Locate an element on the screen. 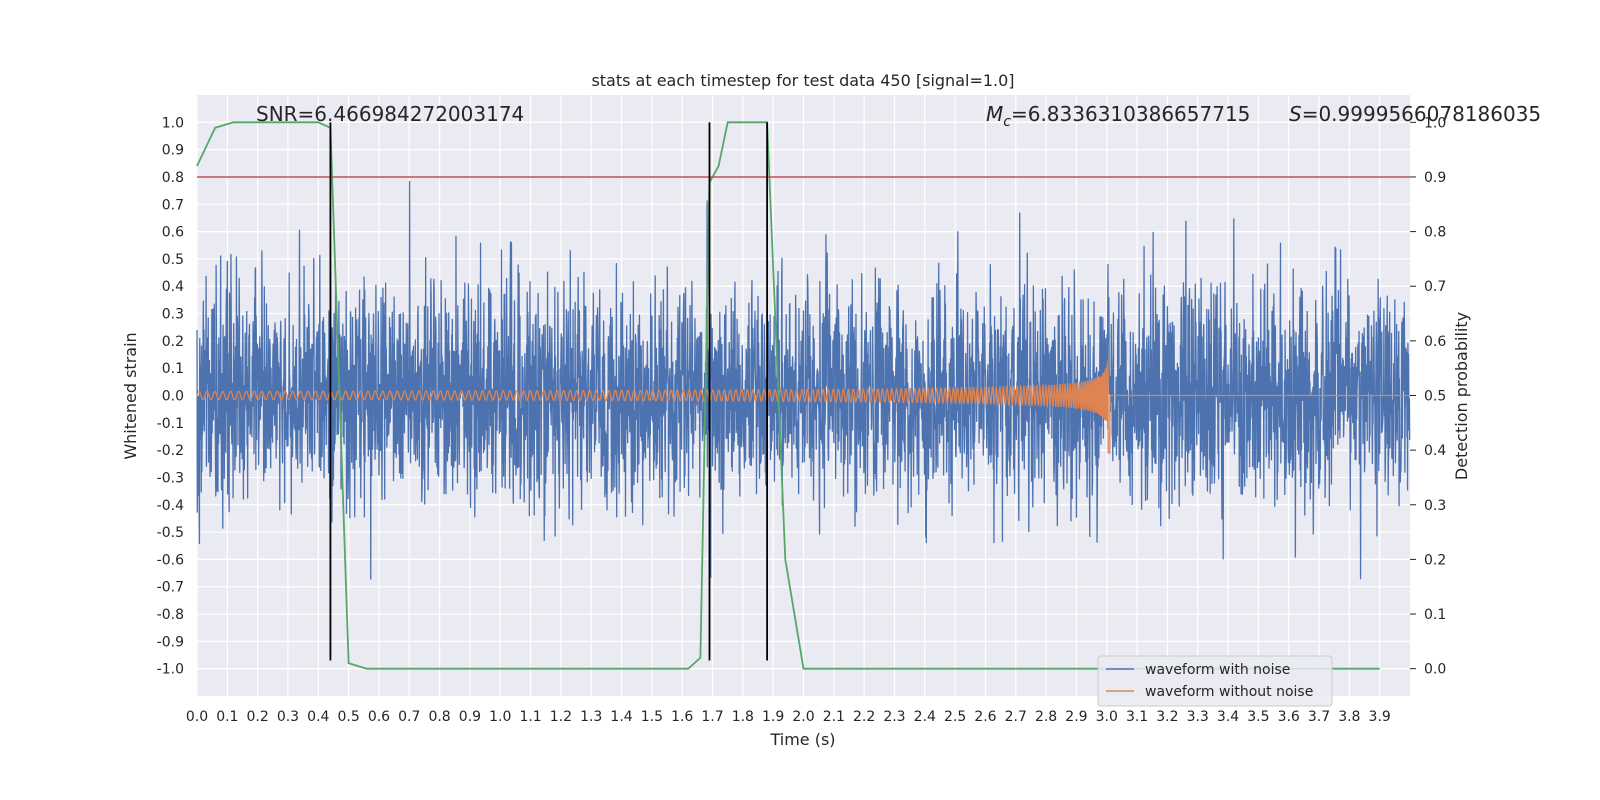 Image resolution: width=1600 pixels, height=800 pixels. x-tick-label: 3.5 is located at coordinates (1258, 717).